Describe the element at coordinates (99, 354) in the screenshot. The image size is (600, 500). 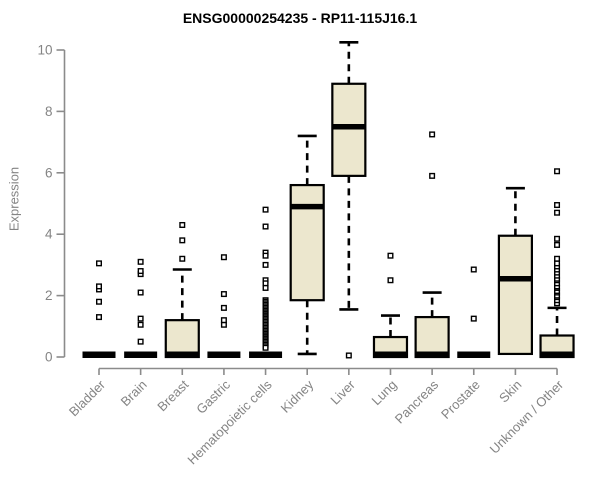
I see `collapsed-box-bladder` at that location.